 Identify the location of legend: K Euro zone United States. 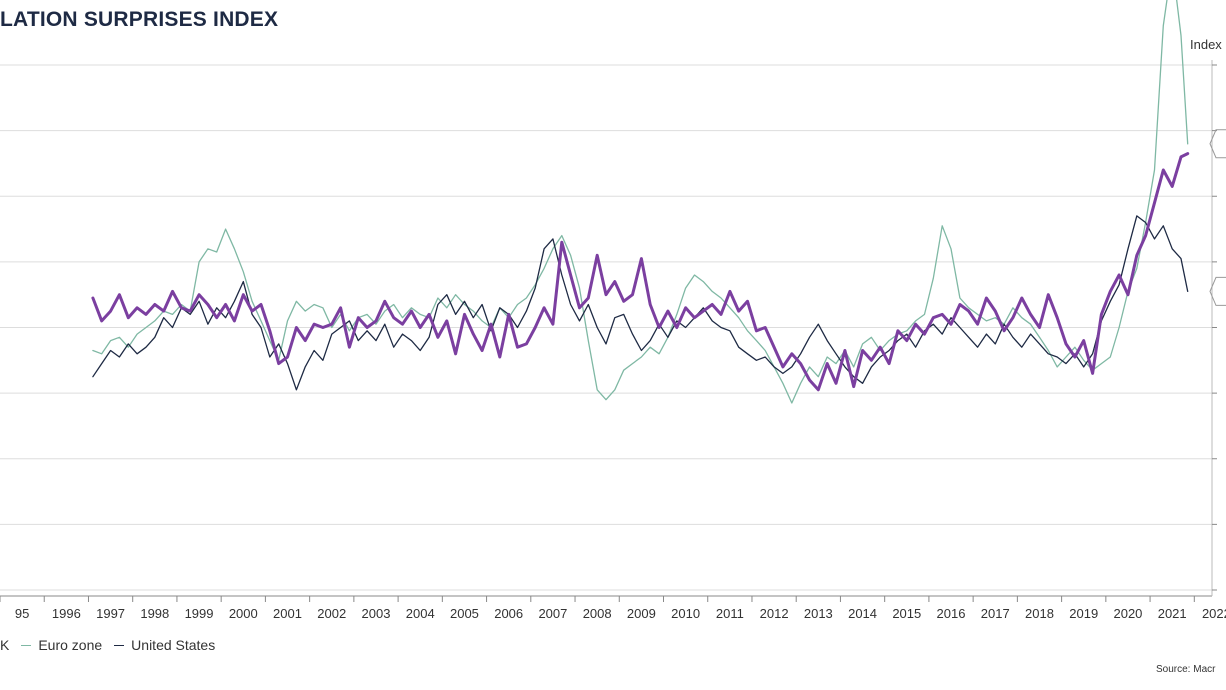
(113, 645).